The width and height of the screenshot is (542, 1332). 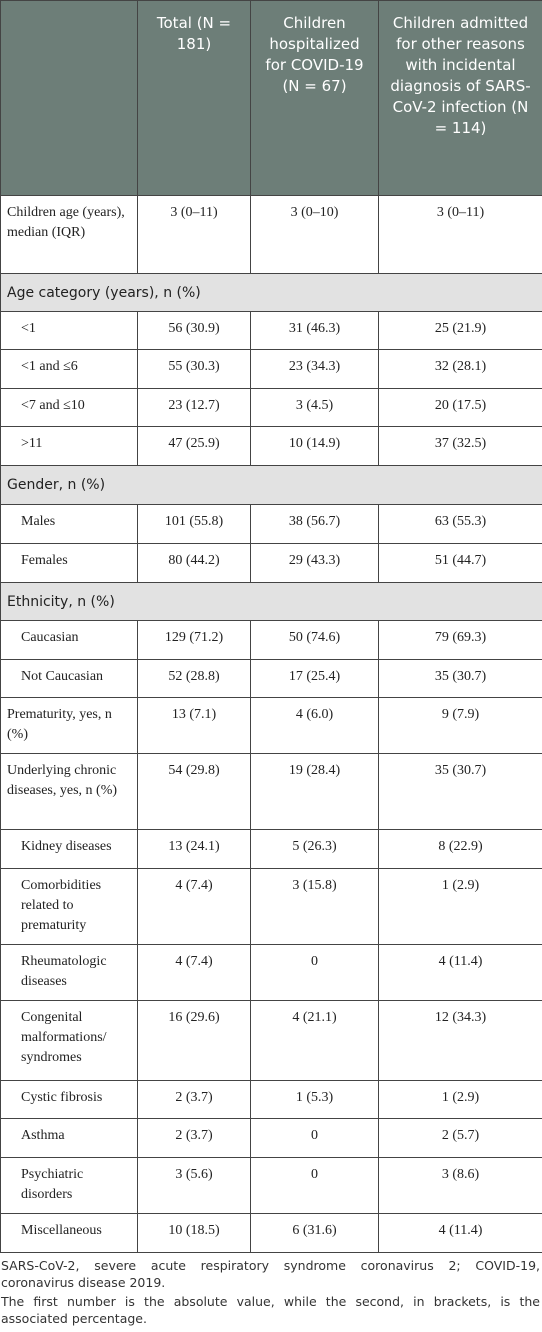 I want to click on table-row: Psychiatric disorders 3 (5.6) 0 3 (8.6), so click(x=271, y=1185).